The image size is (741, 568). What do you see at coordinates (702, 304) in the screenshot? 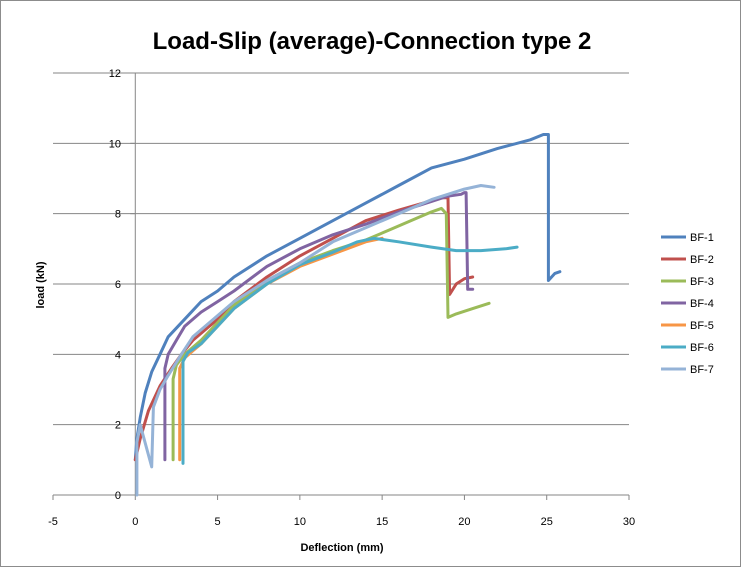
I see `legend-label: BF-4` at bounding box center [702, 304].